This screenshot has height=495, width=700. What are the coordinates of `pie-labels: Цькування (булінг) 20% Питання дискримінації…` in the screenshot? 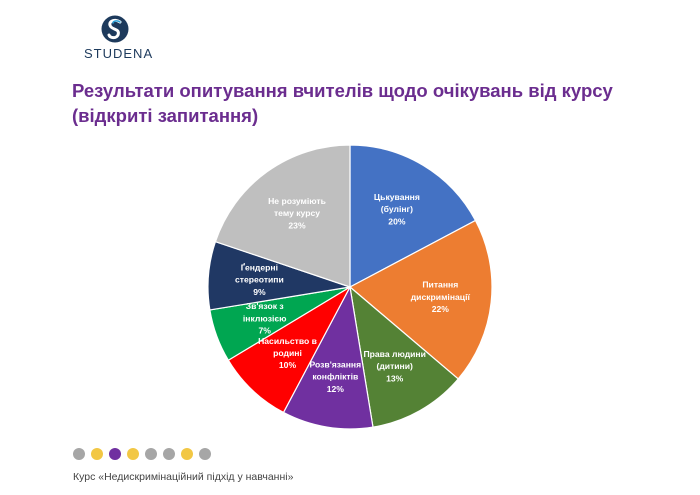 It's located at (352, 293).